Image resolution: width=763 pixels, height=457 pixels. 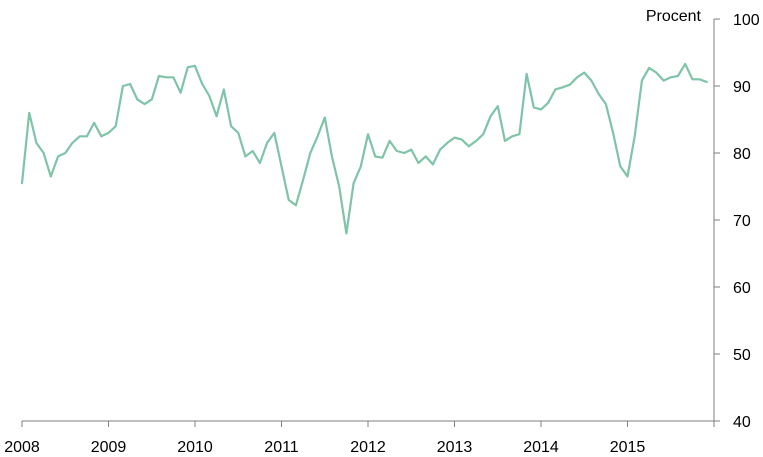 What do you see at coordinates (628, 447) in the screenshot?
I see `x-tick-label: 2015` at bounding box center [628, 447].